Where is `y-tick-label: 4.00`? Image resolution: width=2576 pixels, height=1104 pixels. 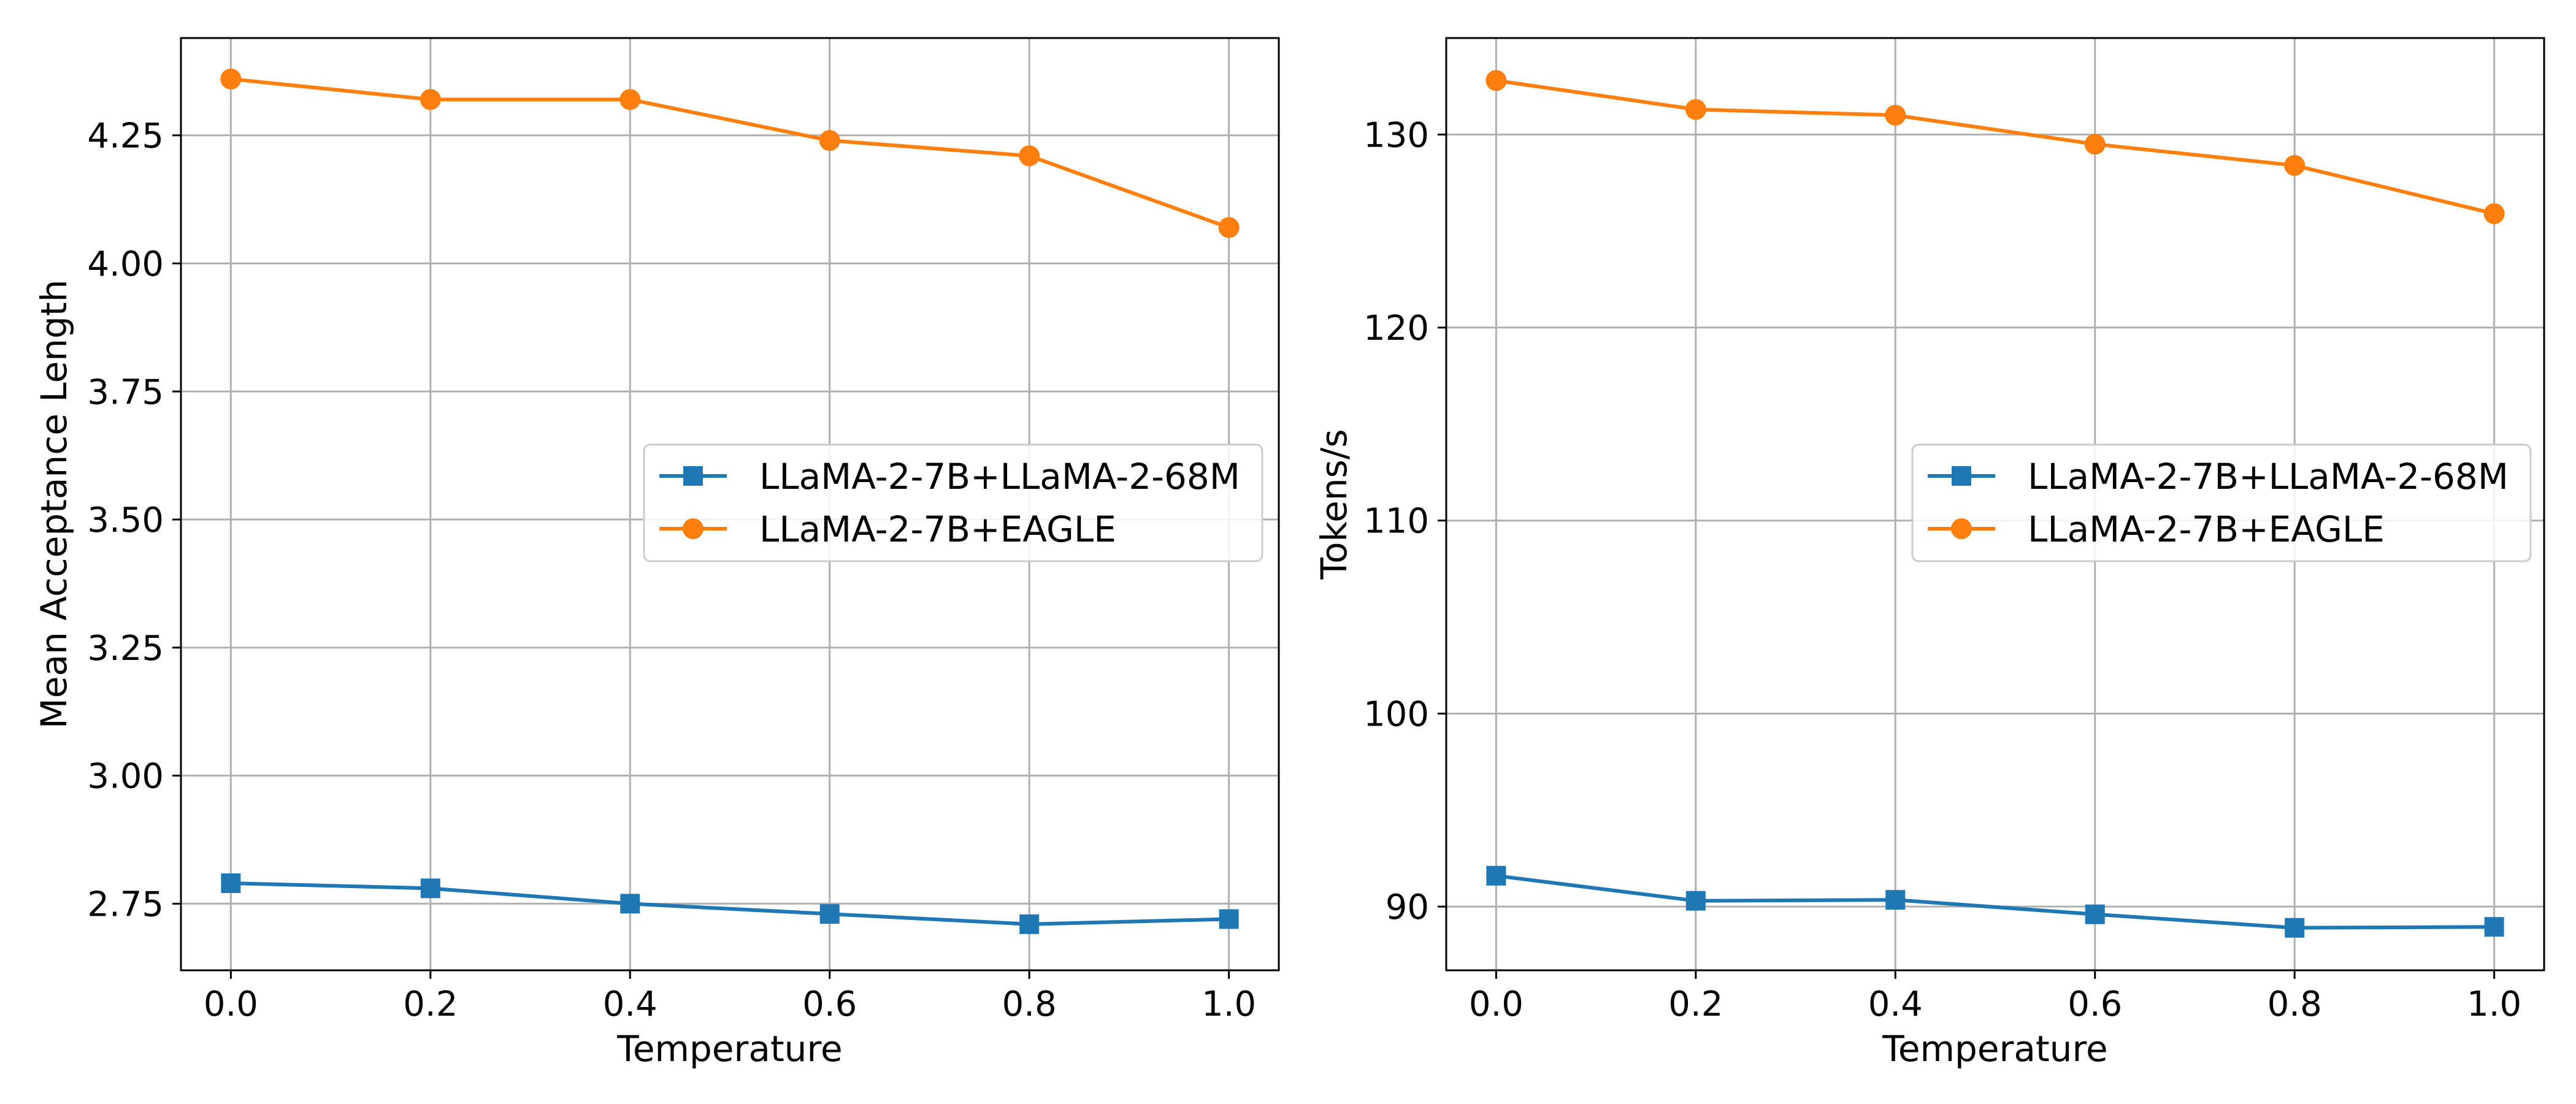 y-tick-label: 4.00 is located at coordinates (125, 264).